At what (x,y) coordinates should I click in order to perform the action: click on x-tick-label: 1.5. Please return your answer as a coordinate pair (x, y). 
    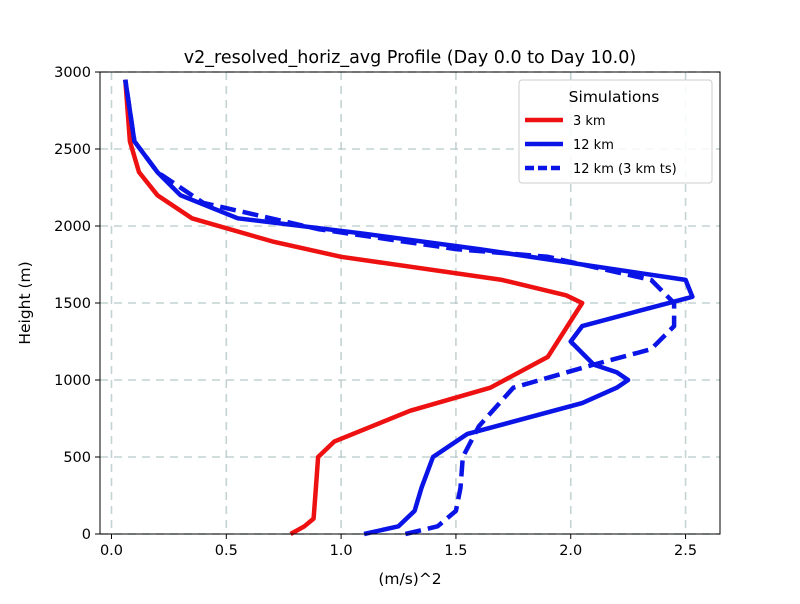
    Looking at the image, I should click on (455, 551).